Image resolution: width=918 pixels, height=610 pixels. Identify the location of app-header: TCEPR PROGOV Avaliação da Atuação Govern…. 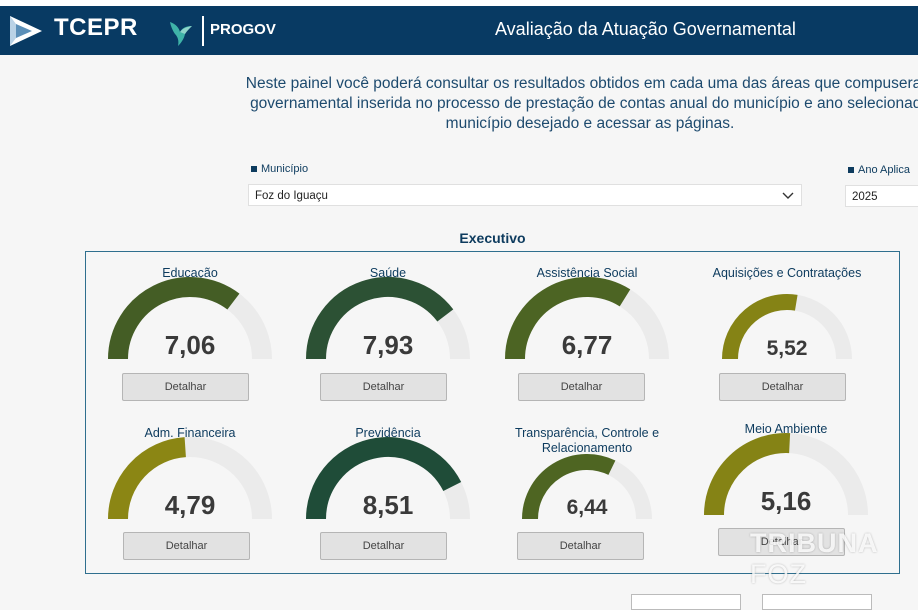
(459, 30).